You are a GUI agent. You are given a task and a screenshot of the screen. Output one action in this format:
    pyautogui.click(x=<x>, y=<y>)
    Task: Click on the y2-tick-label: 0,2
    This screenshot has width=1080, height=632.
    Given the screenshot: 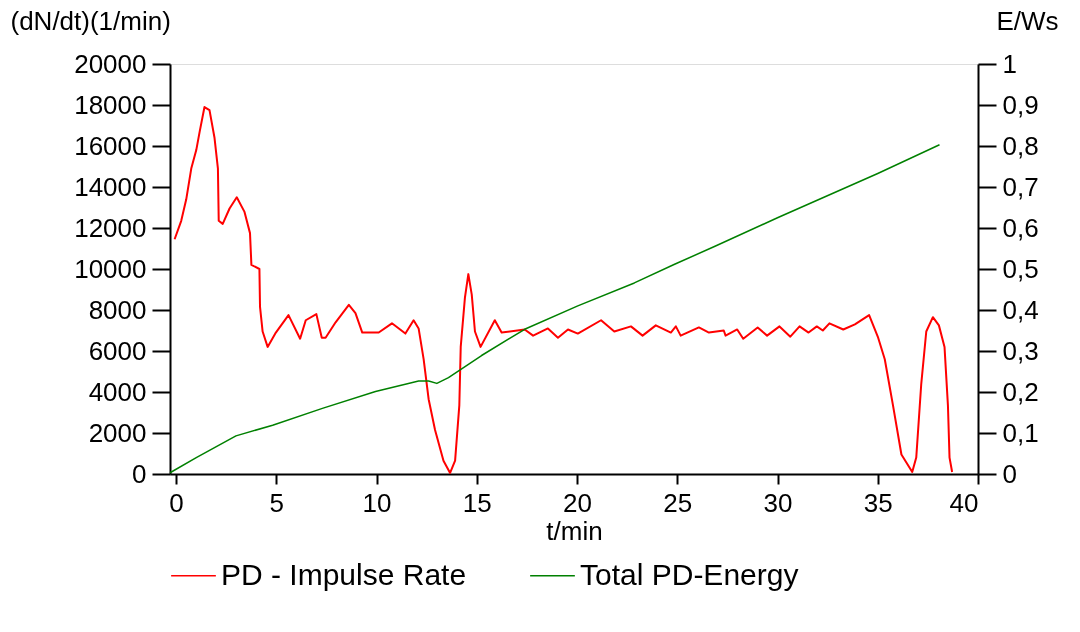 What is the action you would take?
    pyautogui.click(x=1020, y=391)
    